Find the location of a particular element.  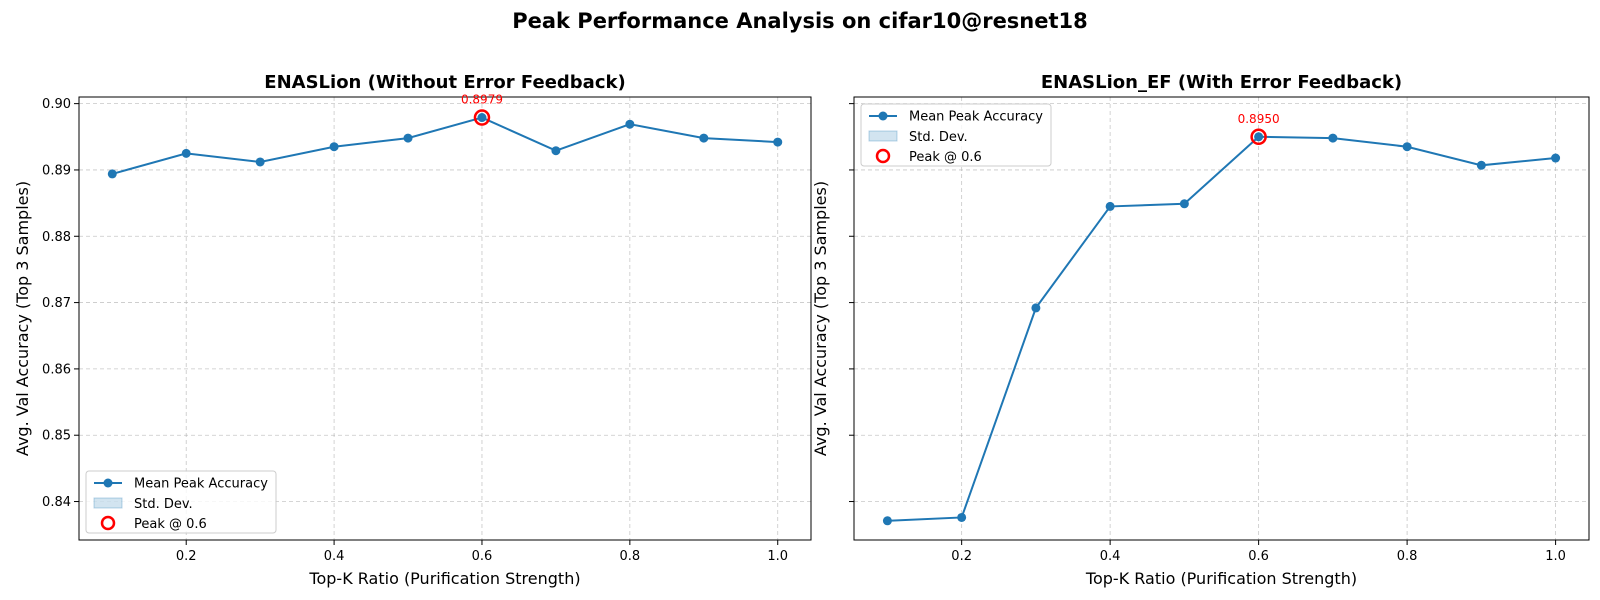

y-tick-label: 0.85 is located at coordinates (56, 436).